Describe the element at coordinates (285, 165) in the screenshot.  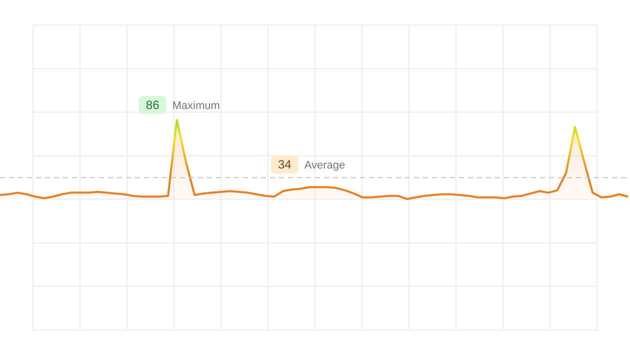
I see `annotation: 34` at that location.